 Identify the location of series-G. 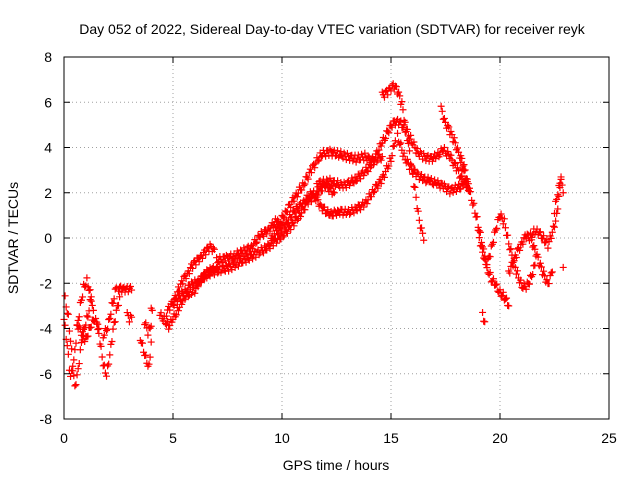
(129, 317).